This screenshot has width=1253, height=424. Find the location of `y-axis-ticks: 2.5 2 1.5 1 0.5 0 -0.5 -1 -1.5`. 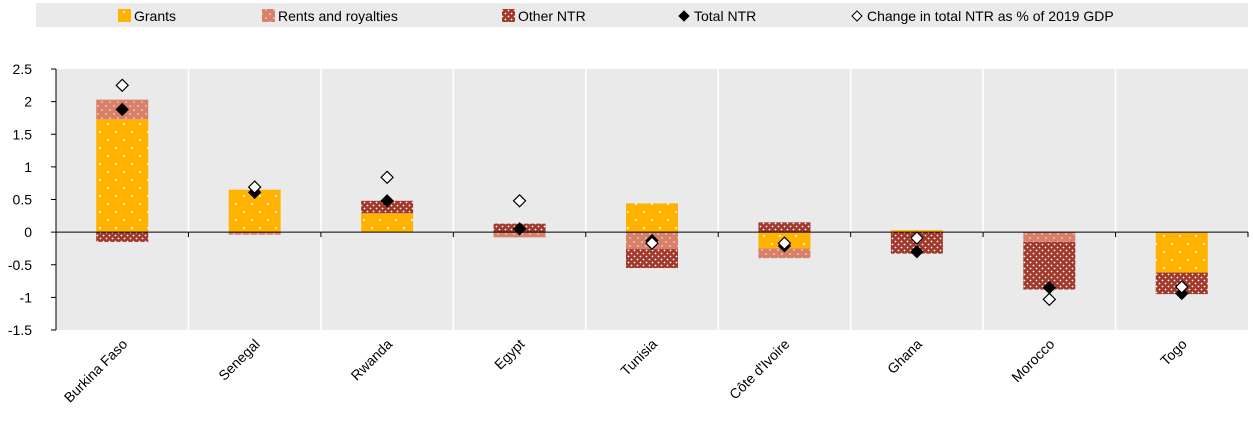

y-axis-ticks: 2.5 2 1.5 1 0.5 0 -0.5 -1 -1.5 is located at coordinates (32, 199).